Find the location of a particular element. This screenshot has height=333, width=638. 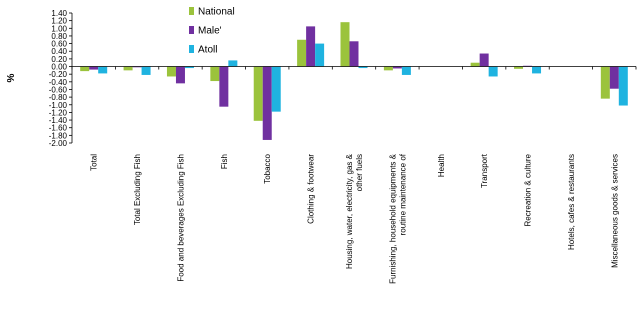

category-label: Hotels, cafes & restaurants is located at coordinates (571, 202).